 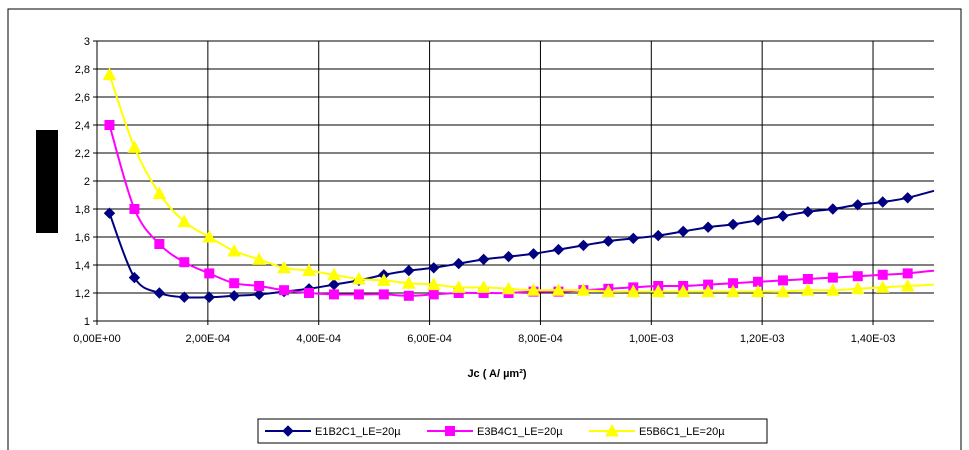 I want to click on legend-item: E5B6C1_LE=20µ, so click(x=657, y=430).